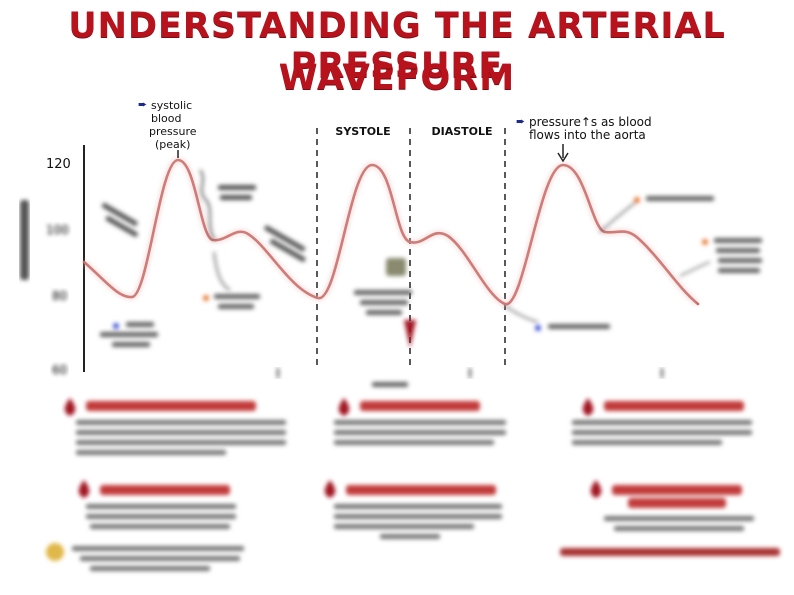  I want to click on annotation-line: systolic, so click(171, 105).